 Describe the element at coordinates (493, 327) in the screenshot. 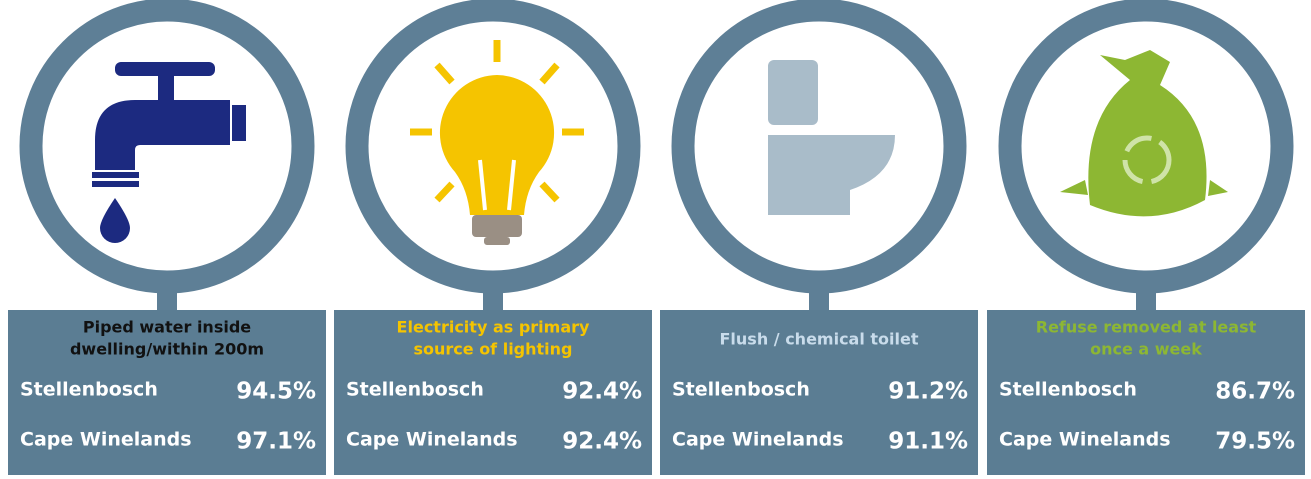

I see `panel-title: Electricity as primary` at that location.